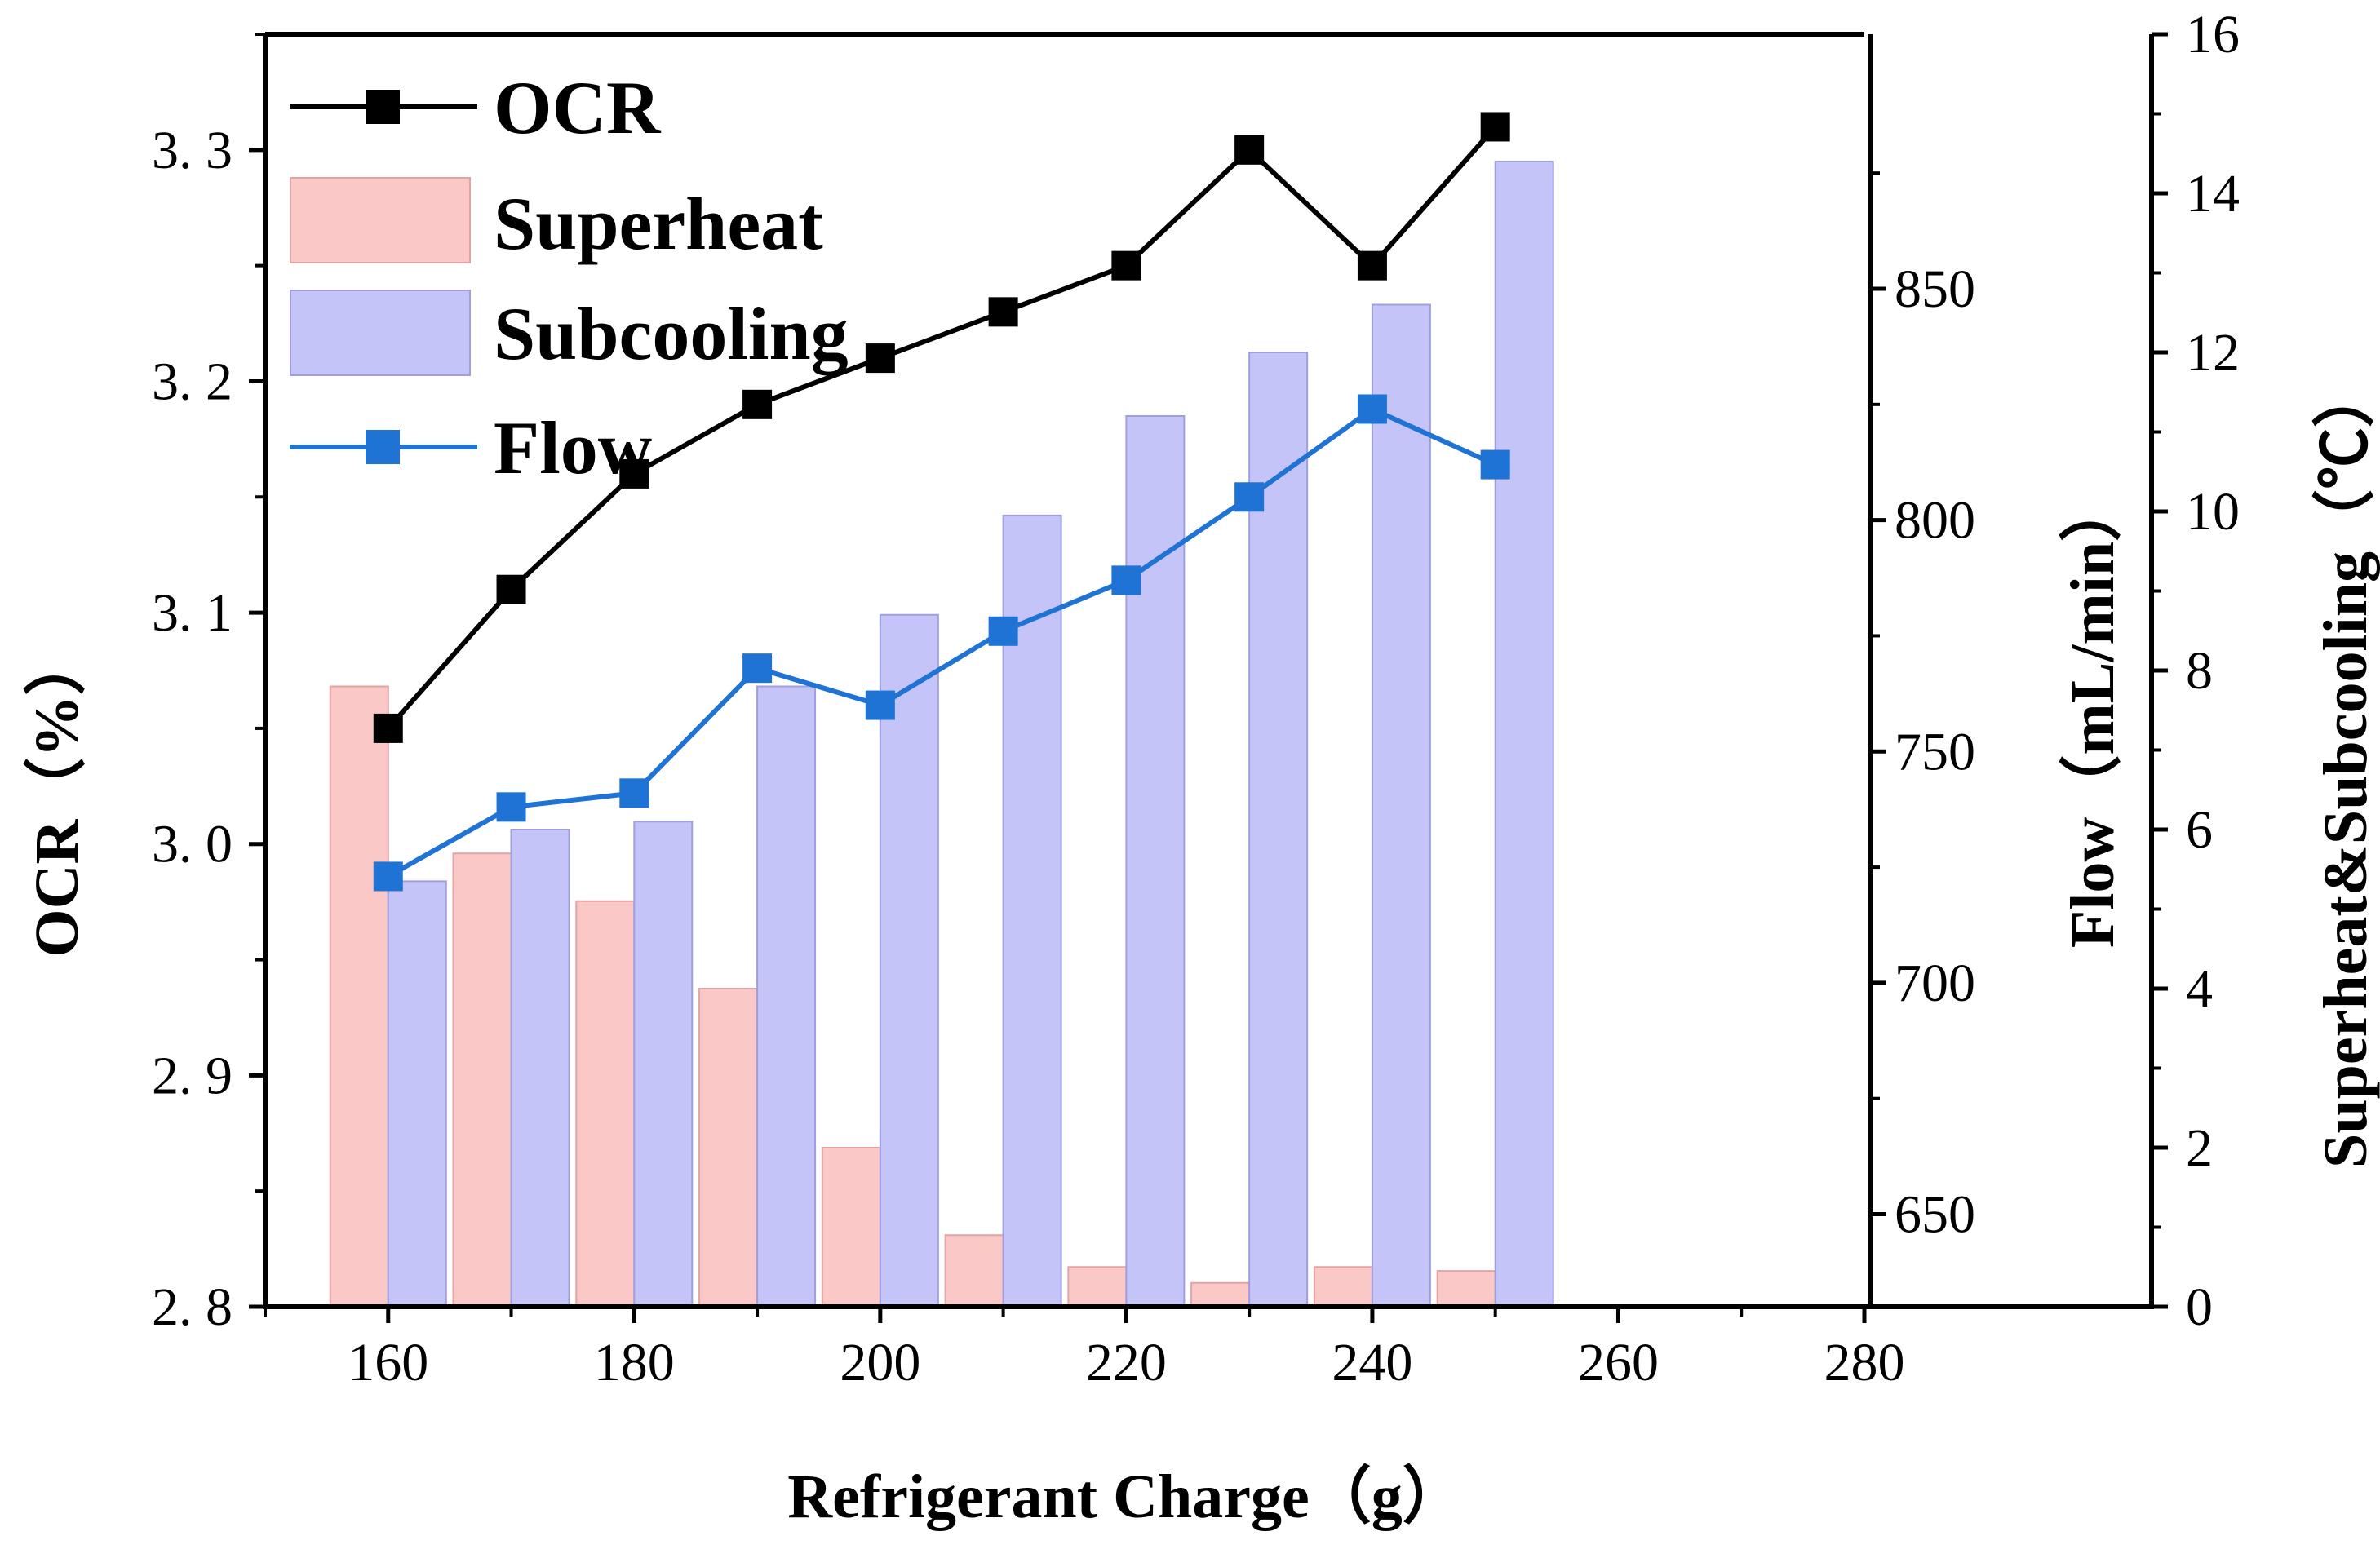 This screenshot has width=2380, height=1549. What do you see at coordinates (880, 1362) in the screenshot?
I see `x-tick-label-200: 200` at bounding box center [880, 1362].